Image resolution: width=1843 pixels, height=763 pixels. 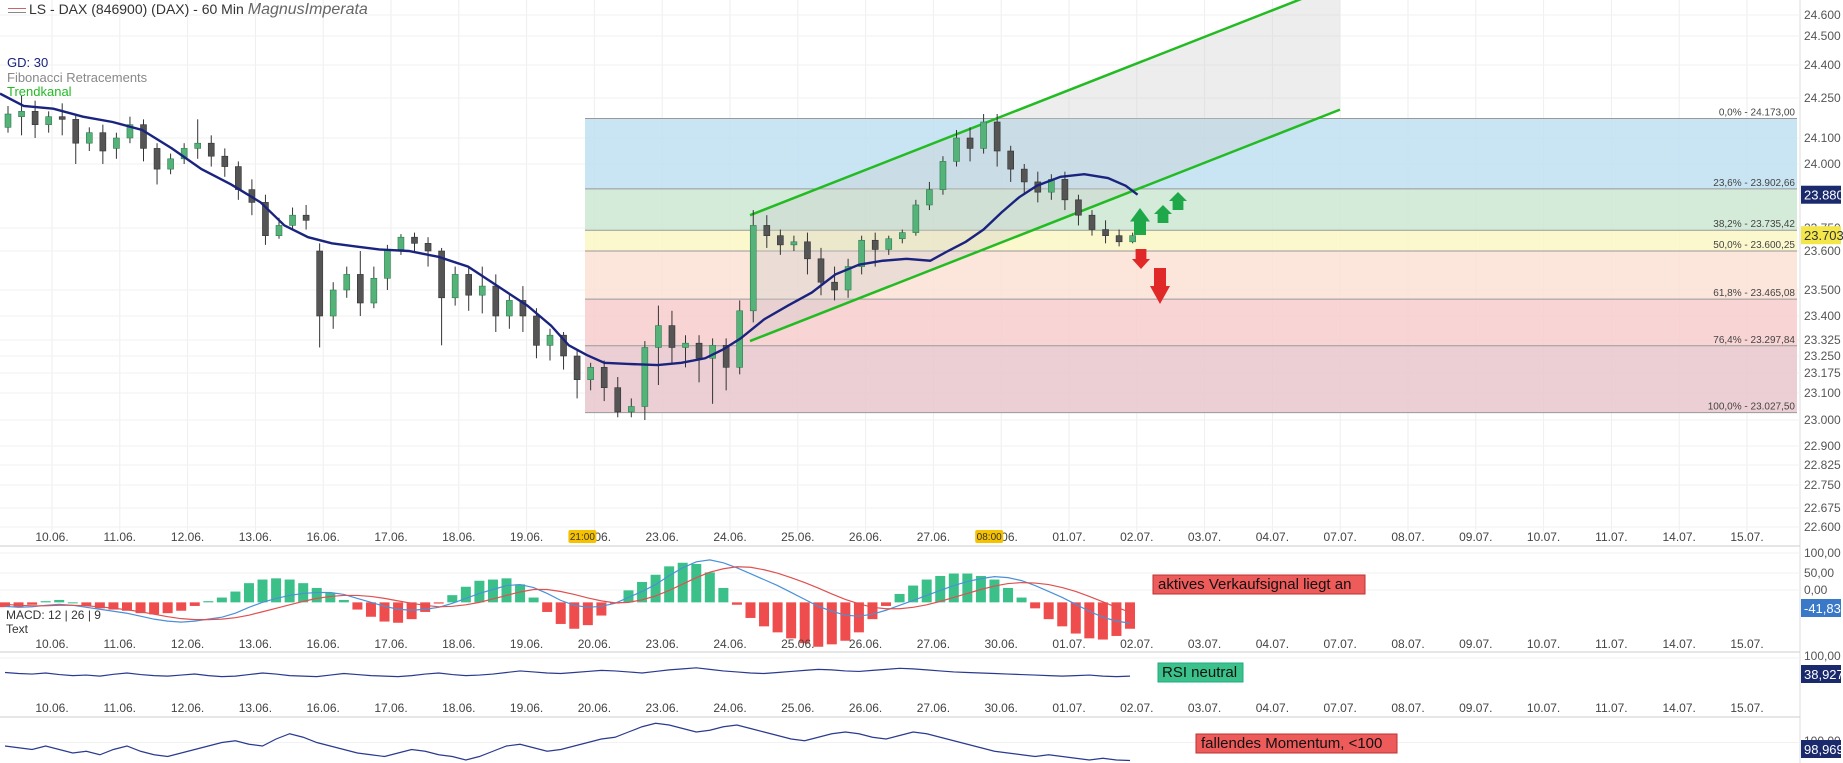 What do you see at coordinates (53, 615) in the screenshot?
I see `macd-title: MACD: 12 | 26 | 9` at bounding box center [53, 615].